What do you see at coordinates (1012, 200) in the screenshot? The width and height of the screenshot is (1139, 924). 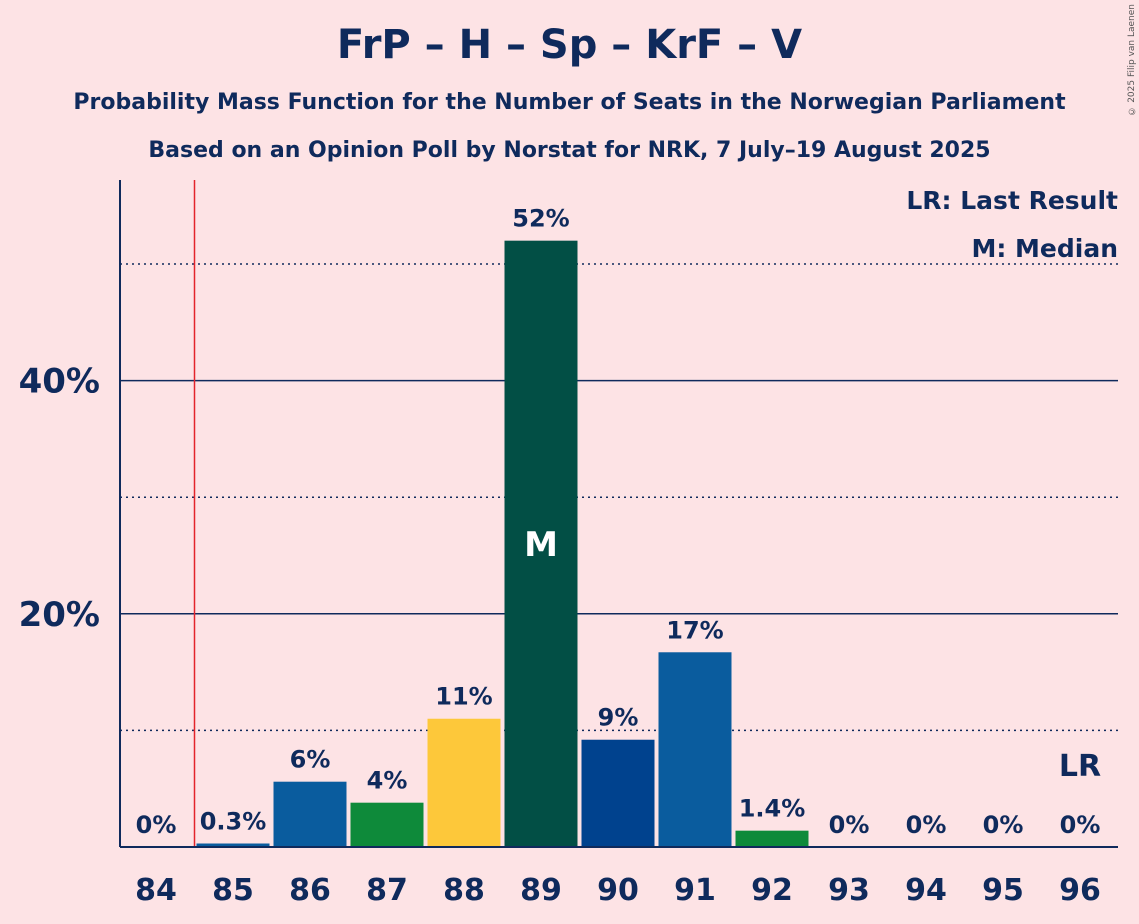 I see `legend-last-result: LR: Last Result` at bounding box center [1012, 200].